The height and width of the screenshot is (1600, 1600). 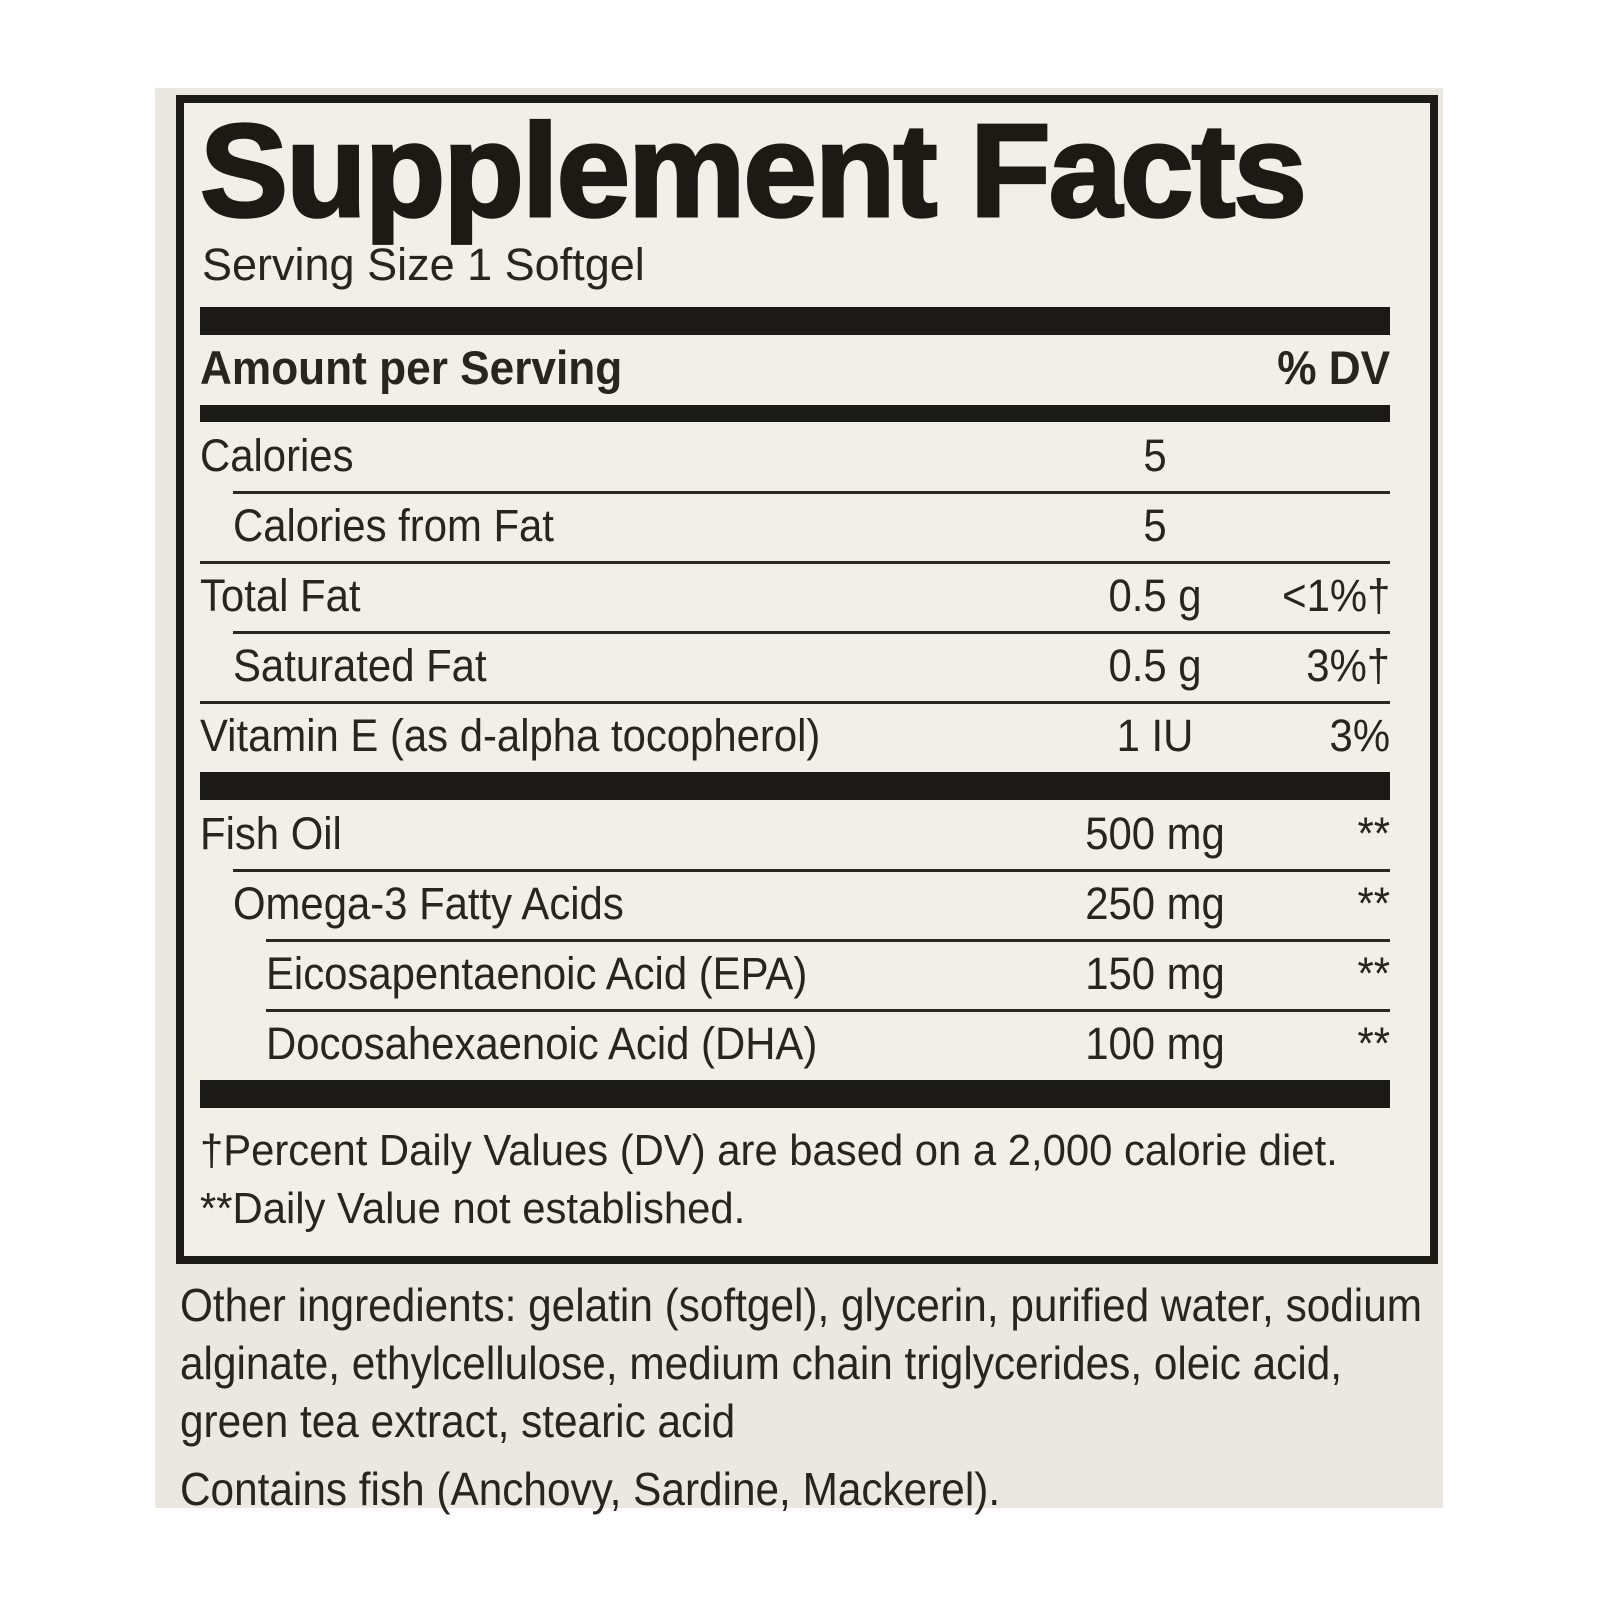 I want to click on nutrient-row-calories-from-fat: Calories from Fat 5, so click(x=795, y=526).